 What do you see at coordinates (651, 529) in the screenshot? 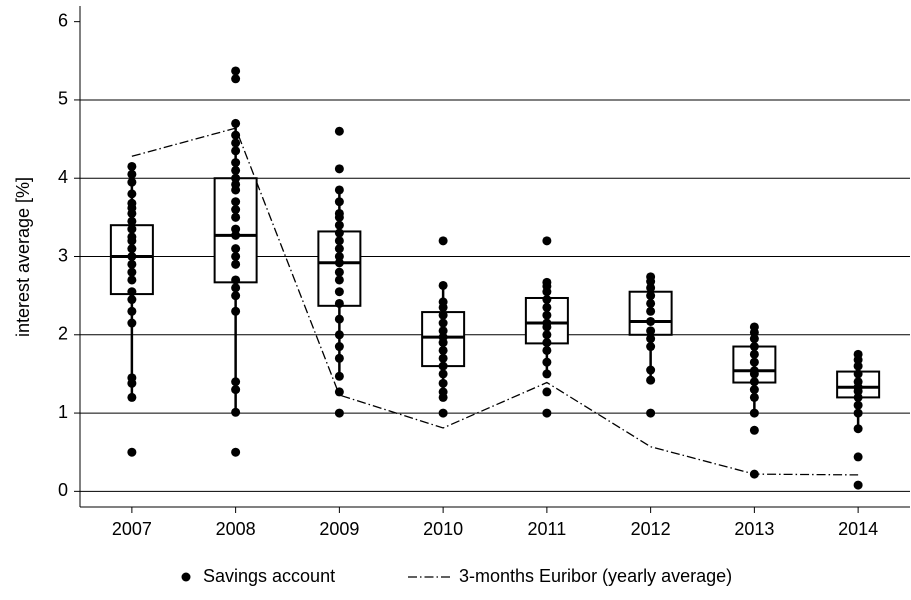
I see `x-tick-label: 2012` at bounding box center [651, 529].